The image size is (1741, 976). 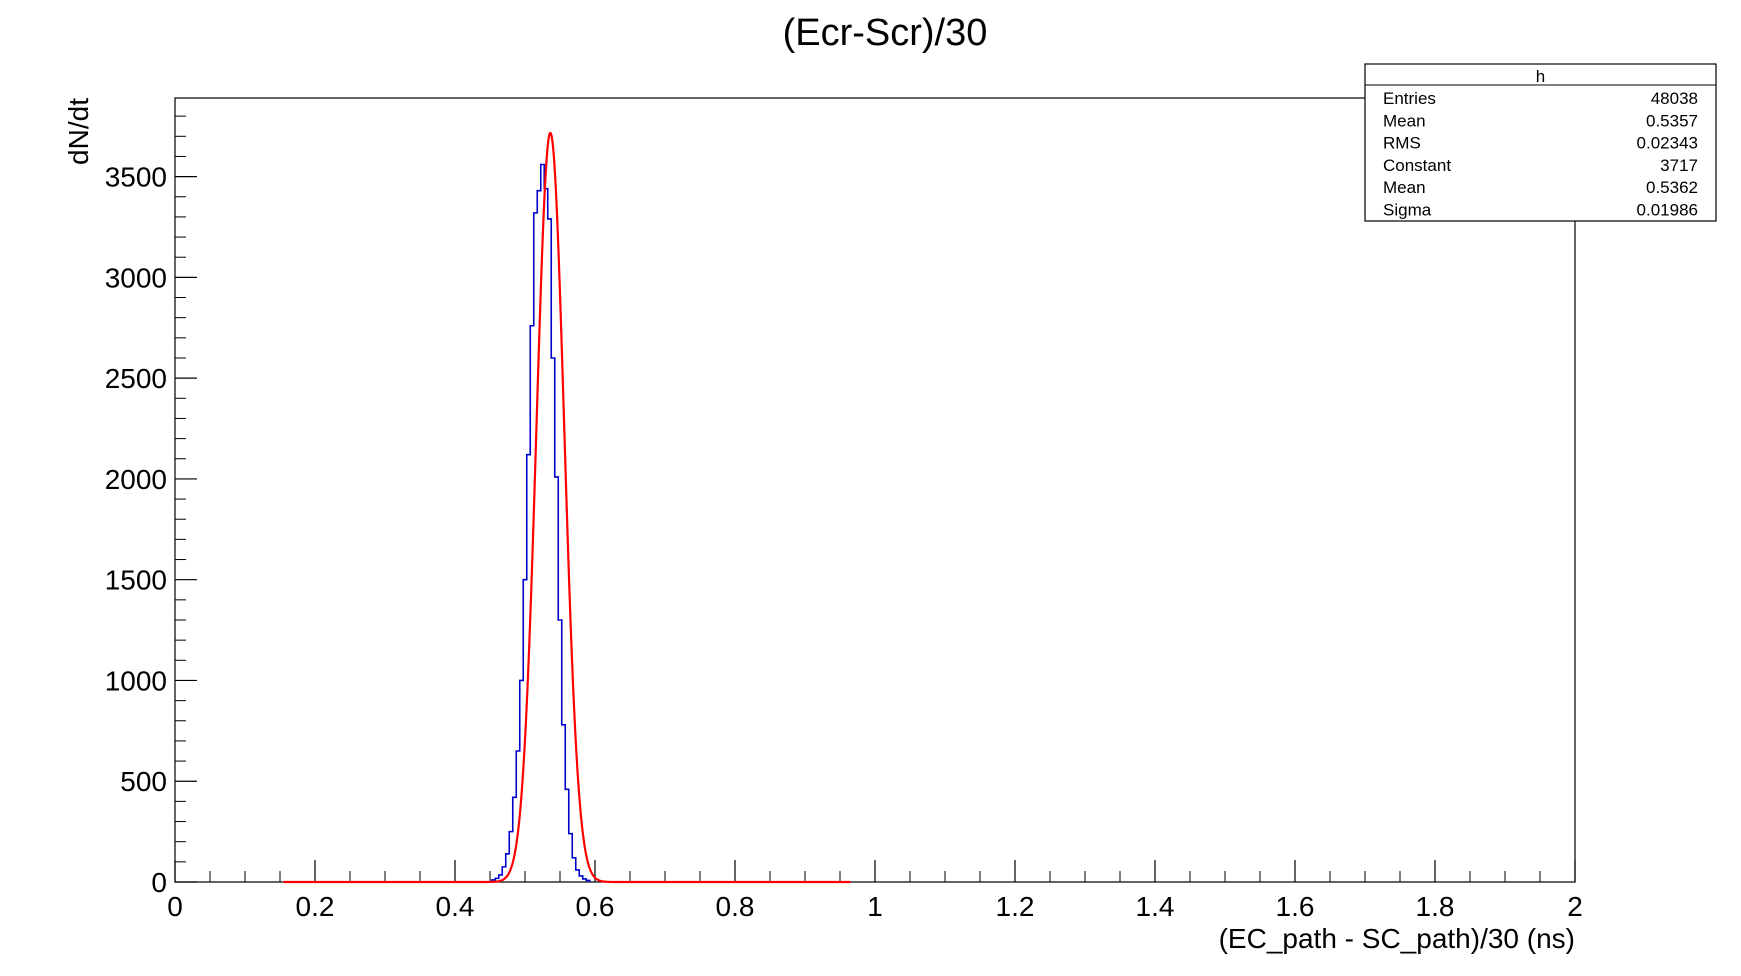 I want to click on x-tick-label: 0, so click(x=175, y=906).